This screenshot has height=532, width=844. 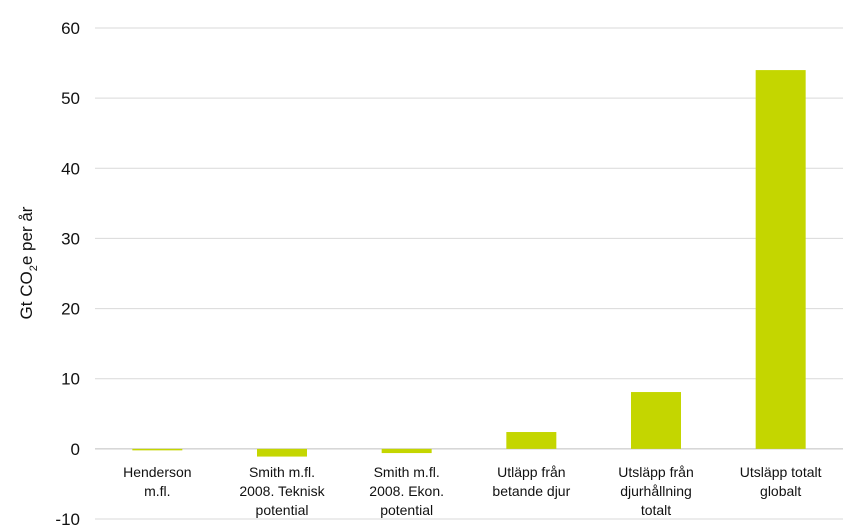 What do you see at coordinates (656, 510) in the screenshot?
I see `category-label-line: totalt` at bounding box center [656, 510].